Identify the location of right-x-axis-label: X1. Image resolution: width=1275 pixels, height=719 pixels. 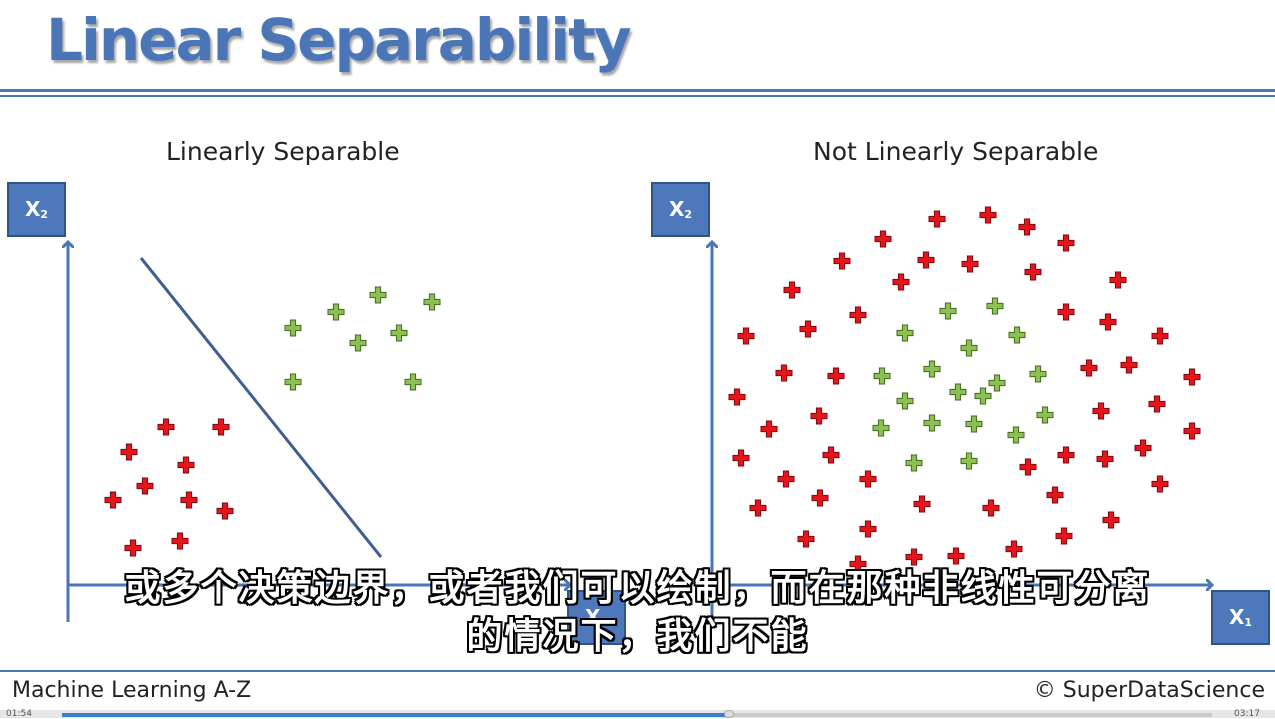
(1240, 617).